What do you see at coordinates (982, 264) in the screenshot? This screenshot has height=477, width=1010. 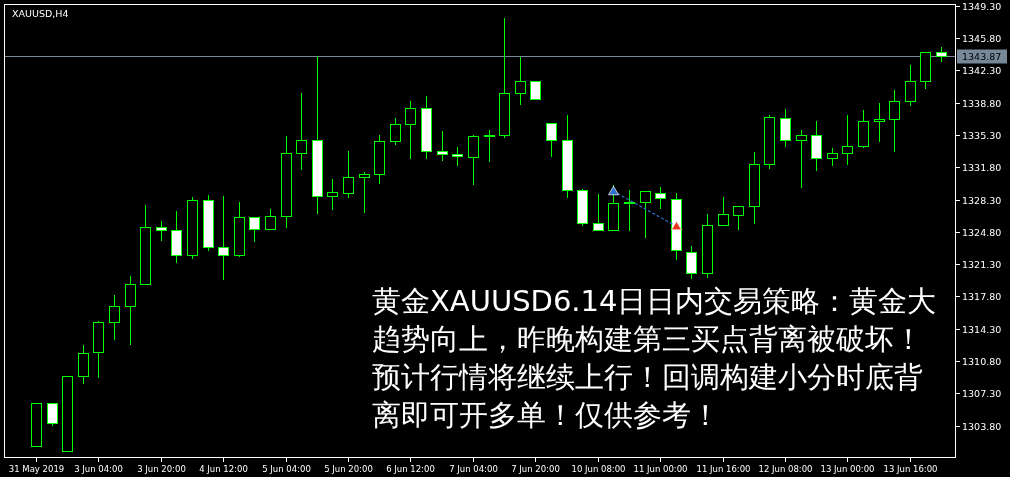 I see `y-tick-label: 1321.30` at bounding box center [982, 264].